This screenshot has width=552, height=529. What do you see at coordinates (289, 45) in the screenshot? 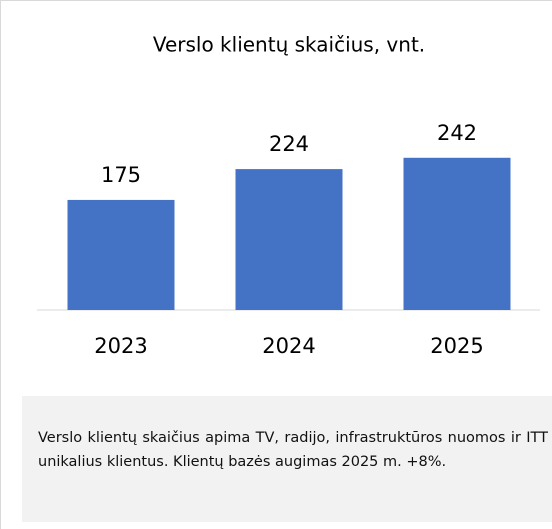
I see `chart-title: Verslo klientų skaičius, vnt.` at bounding box center [289, 45].